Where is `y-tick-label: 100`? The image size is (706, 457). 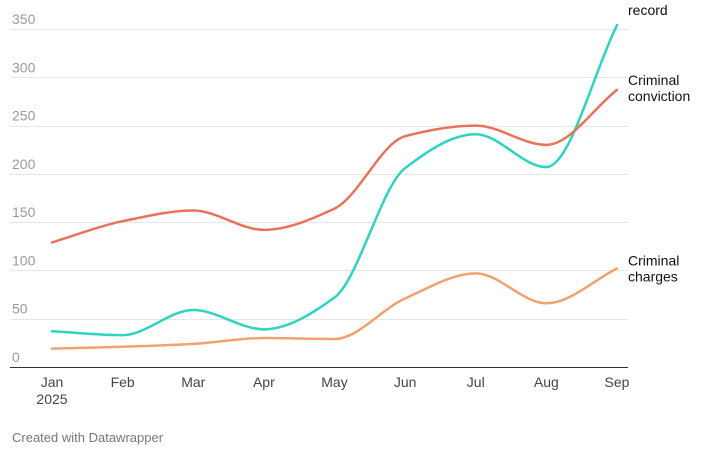
y-tick-label: 100 is located at coordinates (24, 260).